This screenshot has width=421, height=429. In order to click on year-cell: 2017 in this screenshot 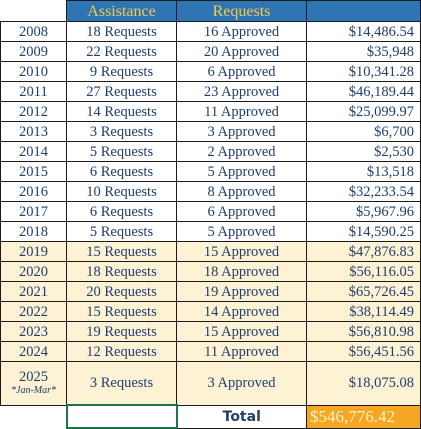, I will do `click(33, 211)`.